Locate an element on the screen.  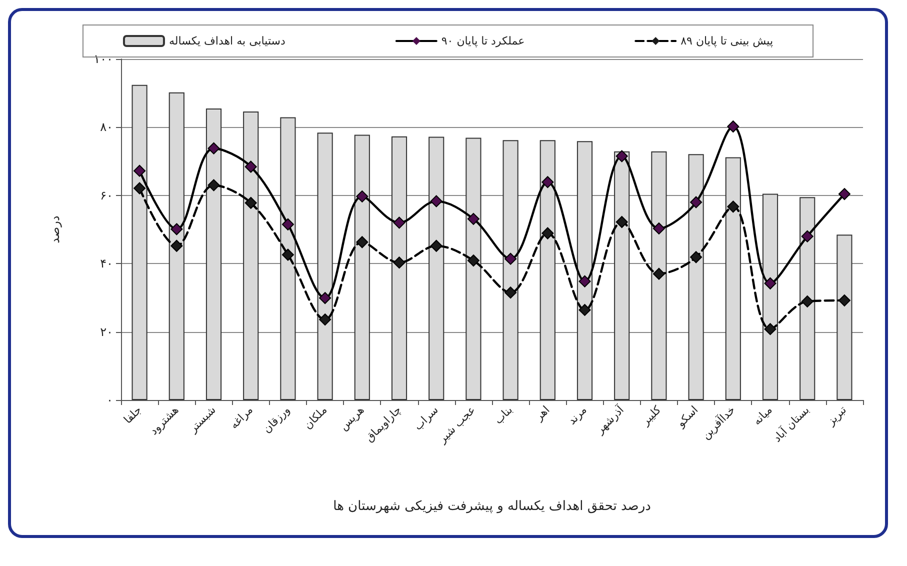
x-tick-label: خداآفرین is located at coordinates (718, 422).